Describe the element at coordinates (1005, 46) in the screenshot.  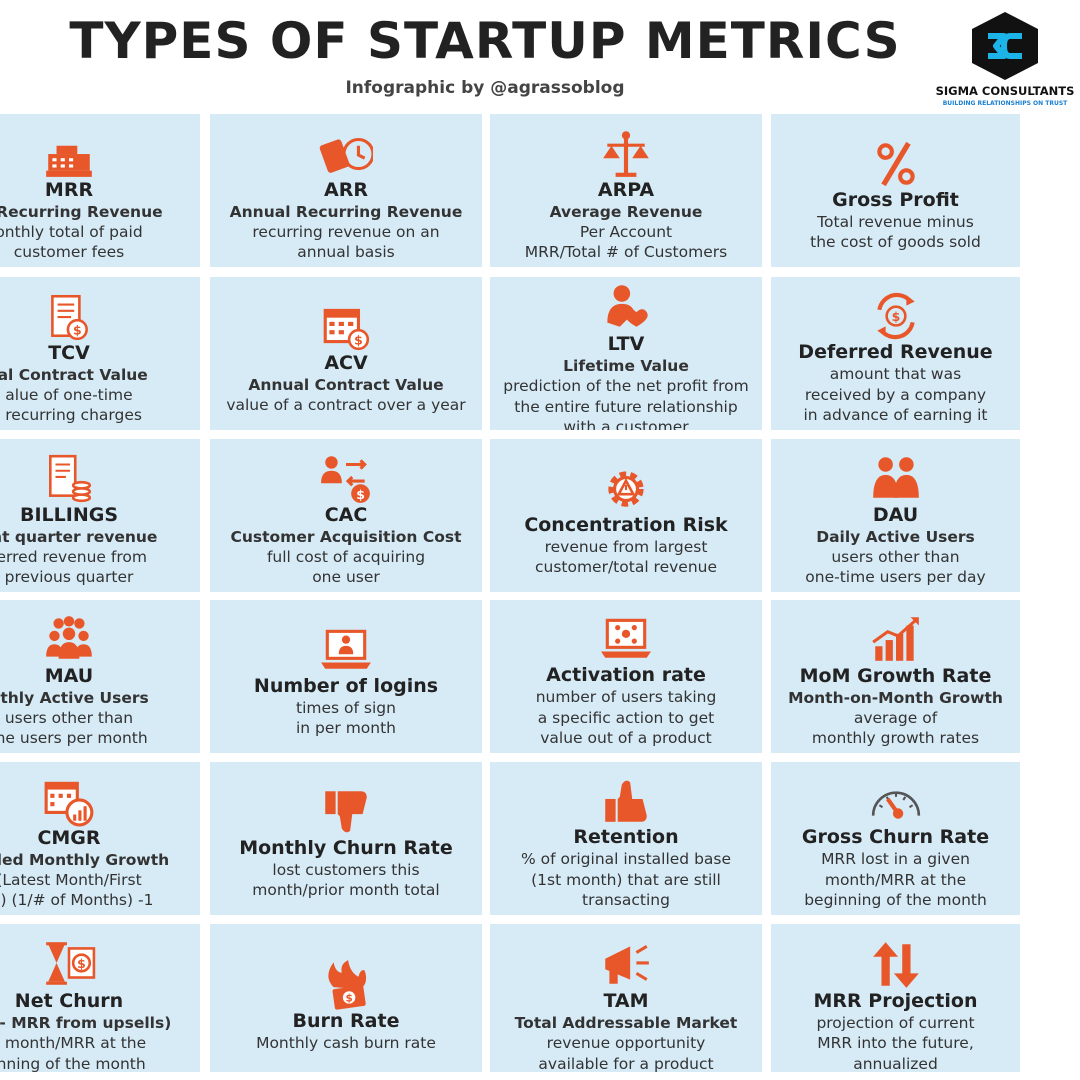
I see `sigma-hexagon-logo-icon` at that location.